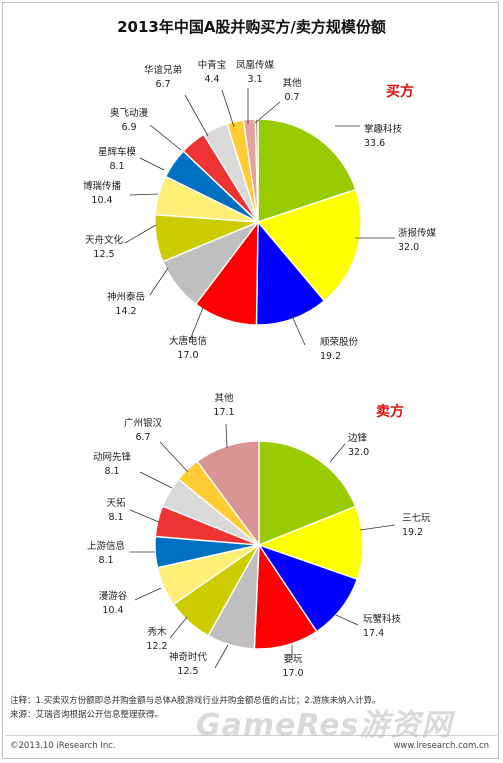 This screenshot has width=503, height=763. Describe the element at coordinates (251, 27) in the screenshot. I see `chart-title: 2013年中国A股并购买方/卖方规模份额` at that location.